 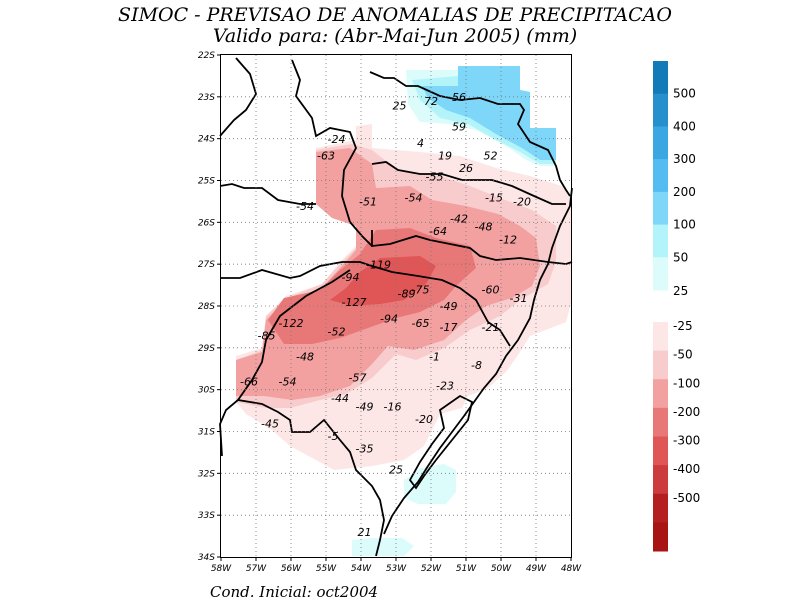 What do you see at coordinates (206, 98) in the screenshot?
I see `y-tick-label: 23S` at bounding box center [206, 98].